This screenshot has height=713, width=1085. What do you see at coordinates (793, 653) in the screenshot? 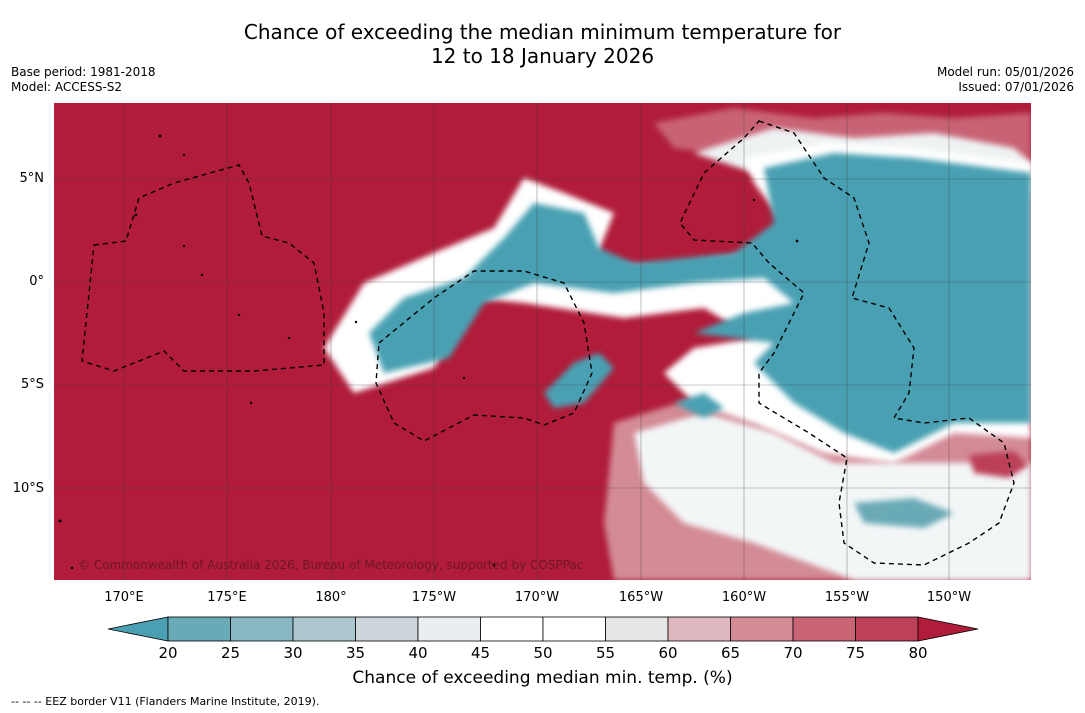
I see `colorbar-tick-label: 70` at bounding box center [793, 653].